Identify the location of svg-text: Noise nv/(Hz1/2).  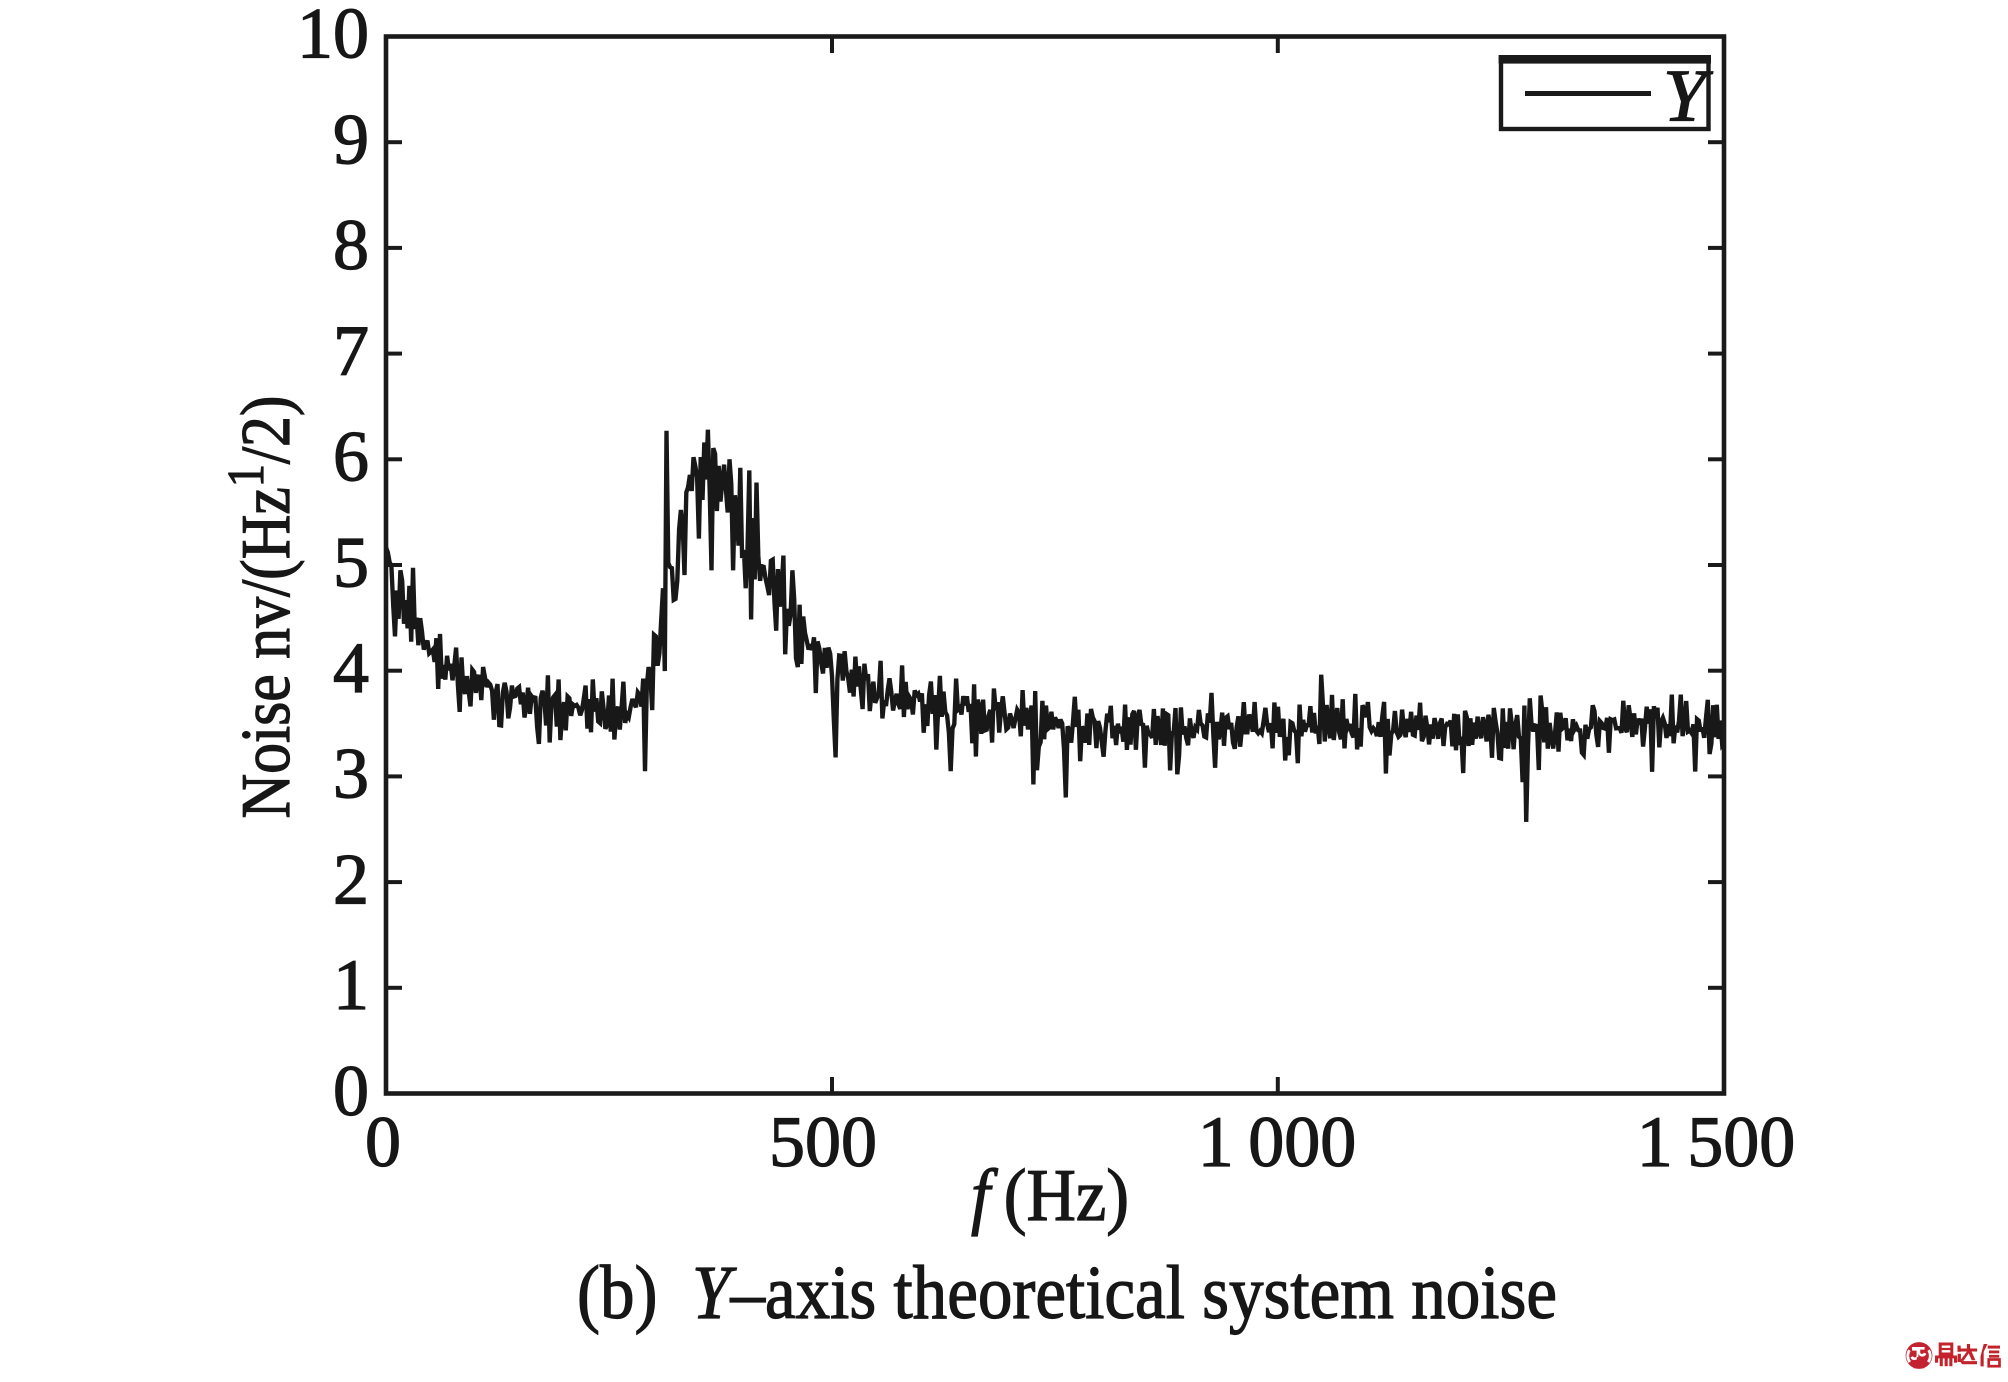
(261, 607).